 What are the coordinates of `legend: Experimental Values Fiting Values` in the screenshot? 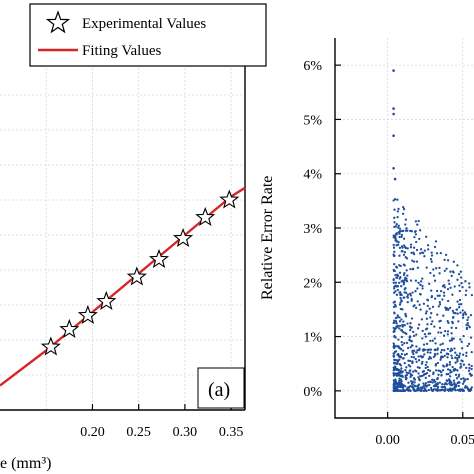 It's located at (148, 35).